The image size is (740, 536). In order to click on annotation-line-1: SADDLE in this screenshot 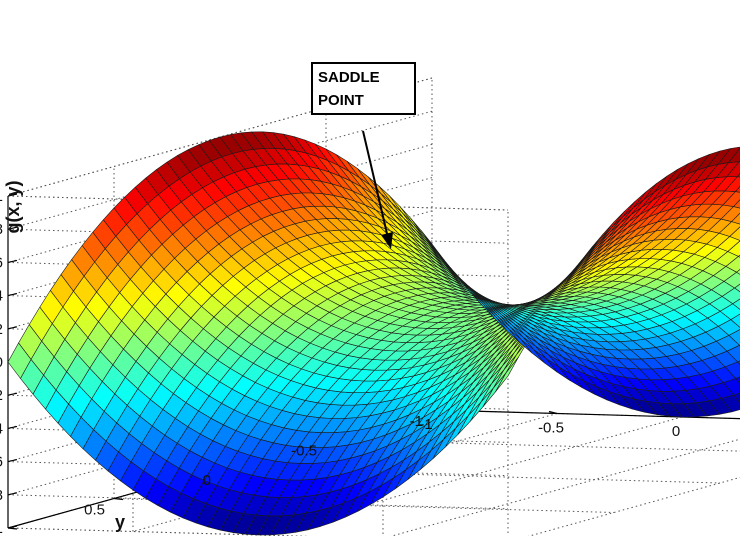, I will do `click(349, 77)`.